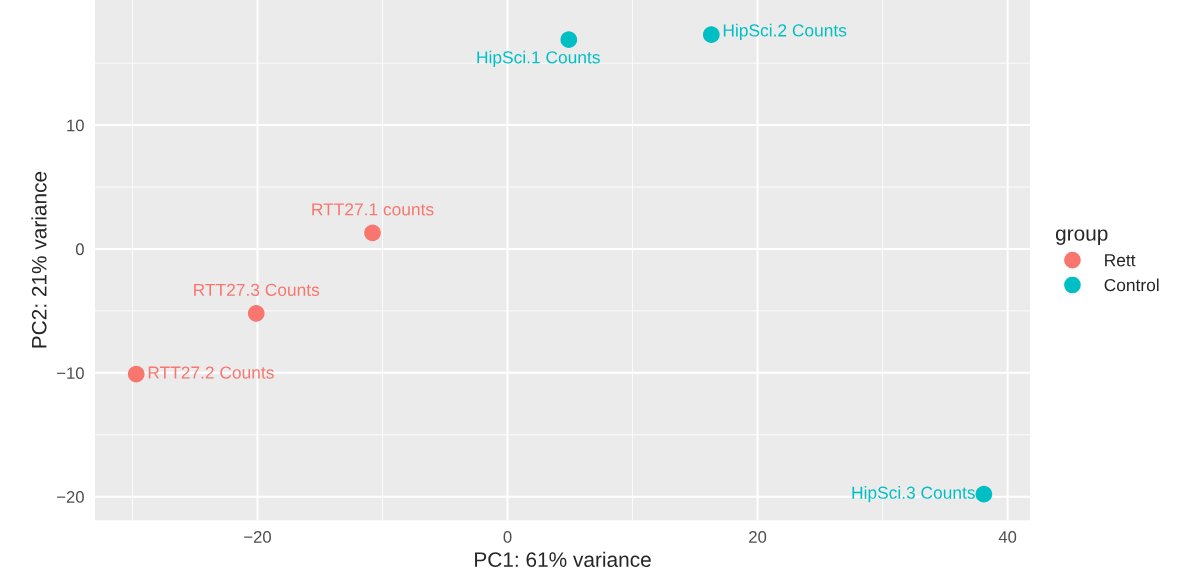 This screenshot has height=578, width=1202. What do you see at coordinates (1120, 260) in the screenshot?
I see `legend-label: Rett` at bounding box center [1120, 260].